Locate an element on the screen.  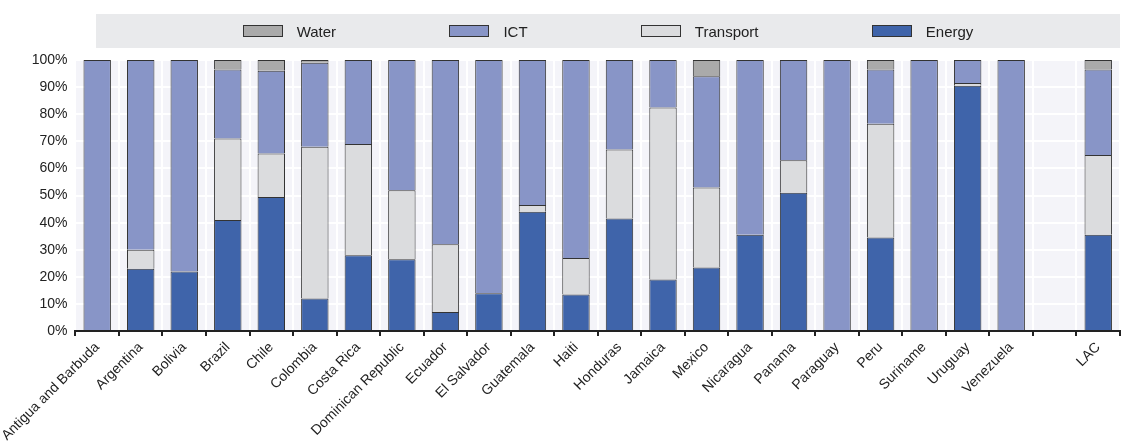
y-tick-label: 10% is located at coordinates (53, 302).